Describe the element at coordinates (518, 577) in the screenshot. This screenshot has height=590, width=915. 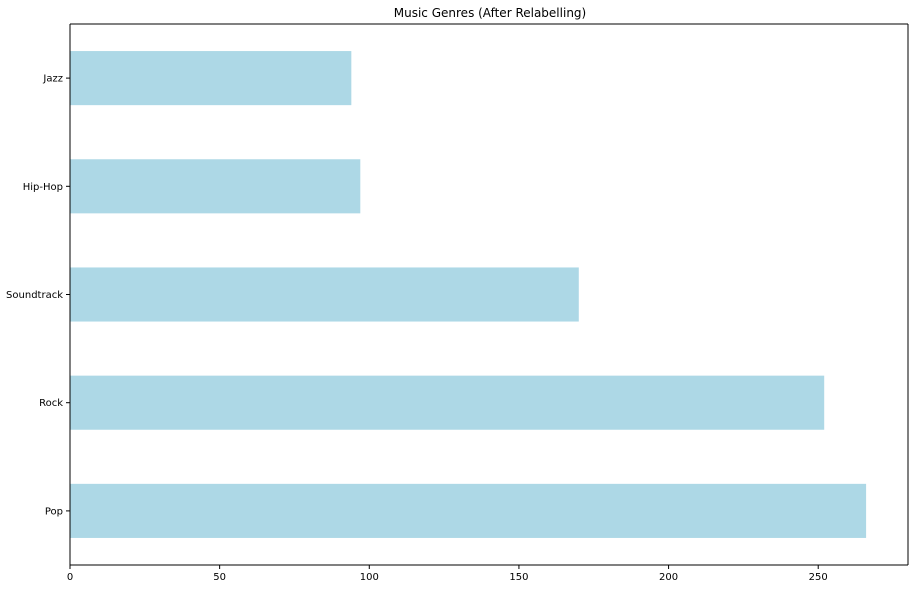
I see `x-tick-label: 150` at that location.